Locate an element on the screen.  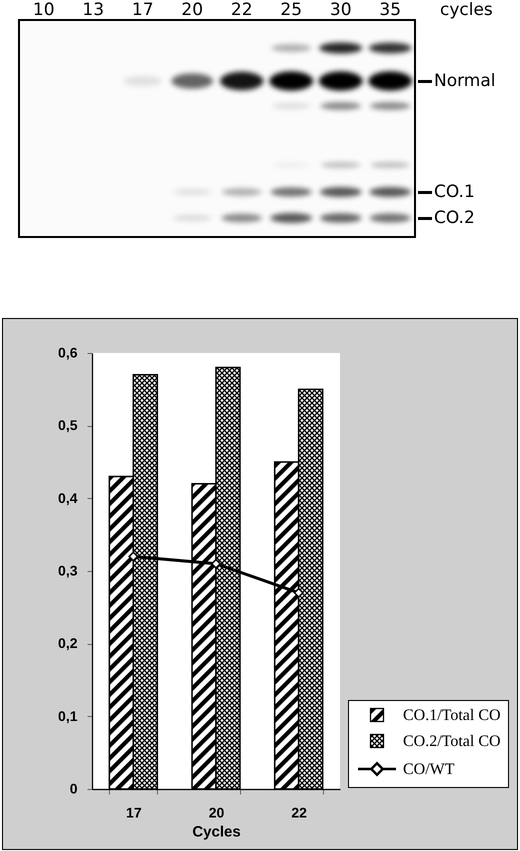
category-label: 10 is located at coordinates (43, 10).